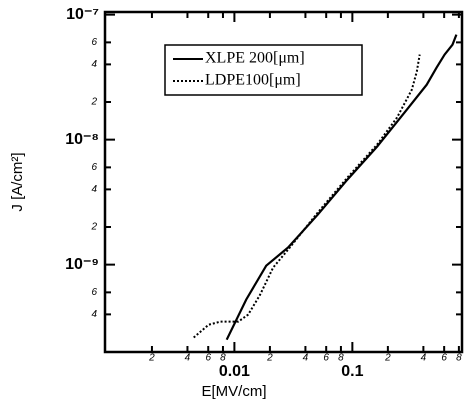 Image resolution: width=464 pixels, height=406 pixels. I want to click on y-tick-label: 10⁻⁷, so click(82, 14).